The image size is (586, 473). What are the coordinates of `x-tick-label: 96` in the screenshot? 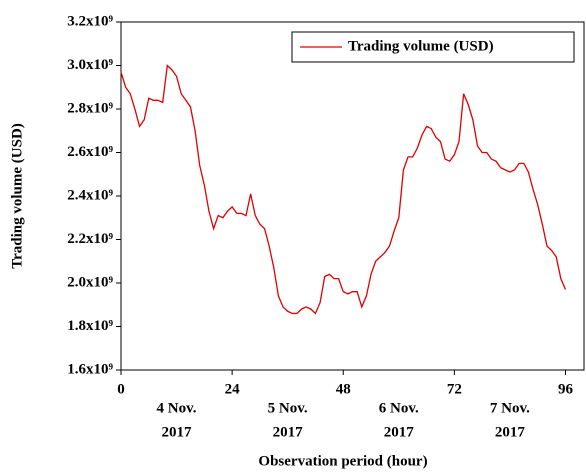 It's located at (566, 389).